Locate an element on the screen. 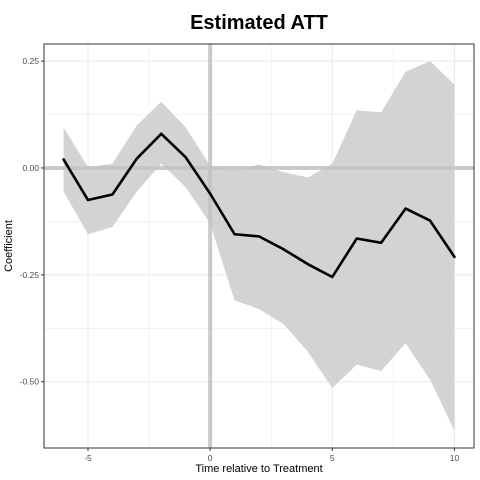 The width and height of the screenshot is (480, 480). chart-title: Estimated ATT is located at coordinates (259, 23).